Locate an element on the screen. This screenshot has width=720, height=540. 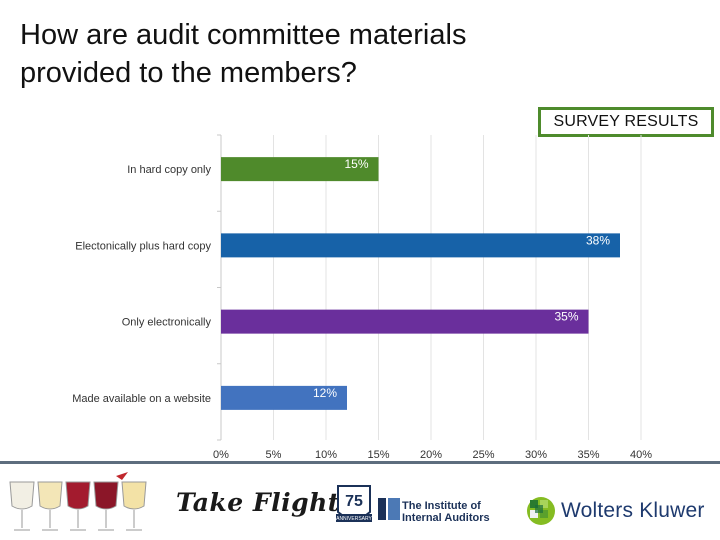
iia-line-2: Internal Auditors is located at coordinates (446, 518).